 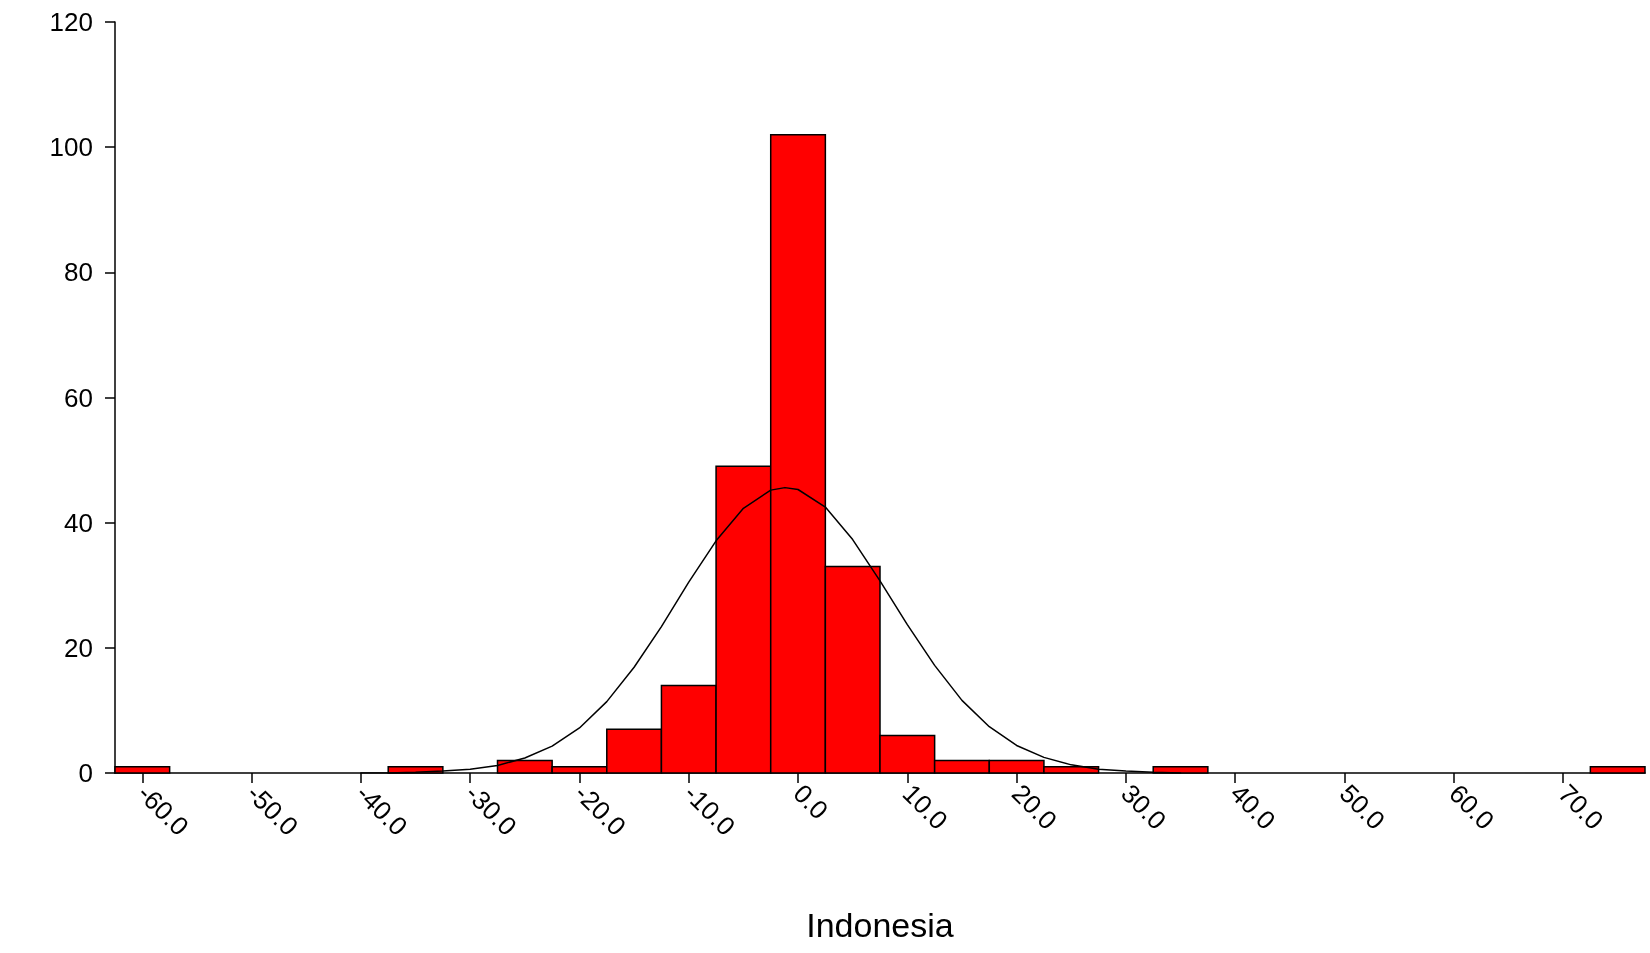 What do you see at coordinates (1253, 807) in the screenshot?
I see `x-tick-label: 40.0` at bounding box center [1253, 807].